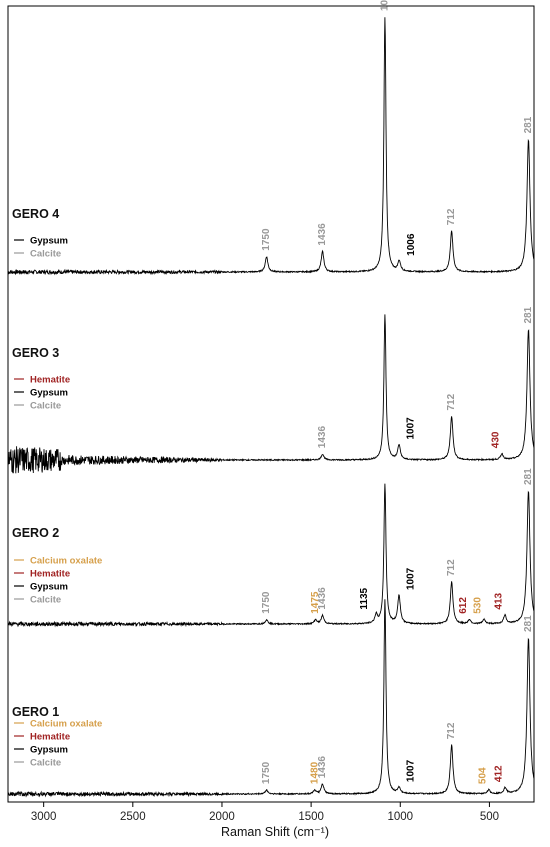 The height and width of the screenshot is (847, 550). I want to click on peak-label: 412, so click(499, 773).